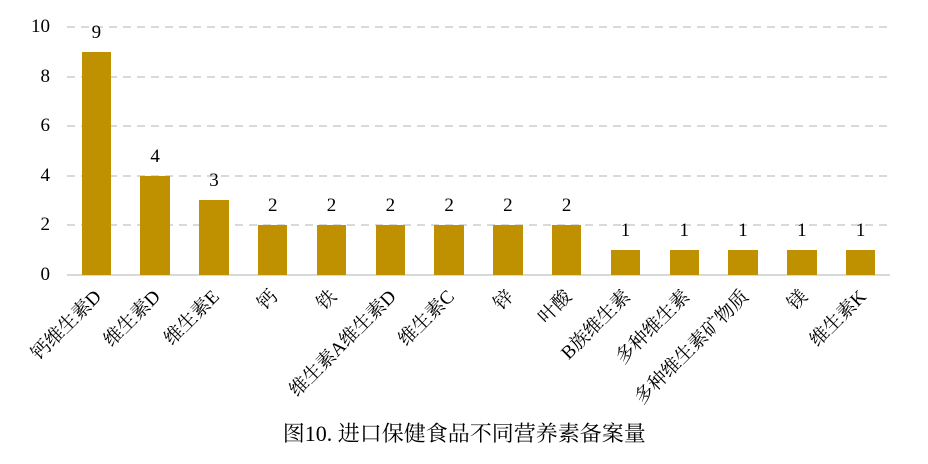 The width and height of the screenshot is (928, 464). What do you see at coordinates (192, 318) in the screenshot?
I see `category-label-维生素E: 维生素E` at bounding box center [192, 318].